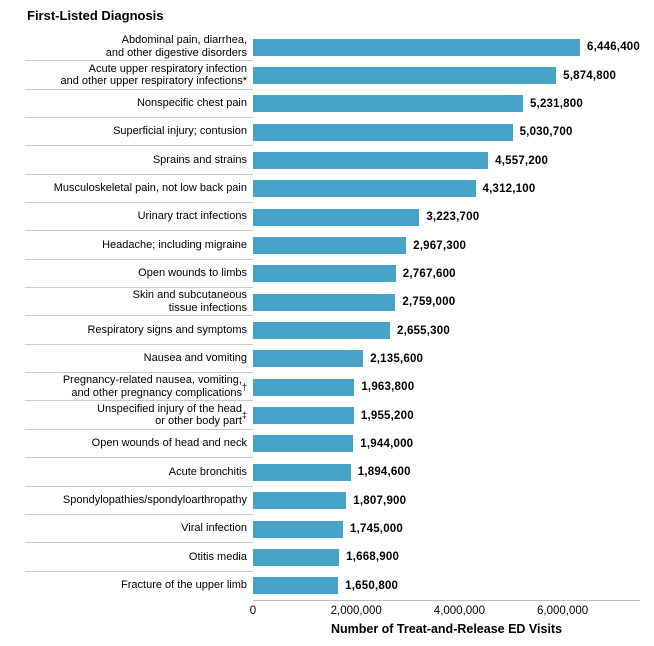 The image size is (654, 646). I want to click on bar-cell: 5,231,800, so click(446, 104).